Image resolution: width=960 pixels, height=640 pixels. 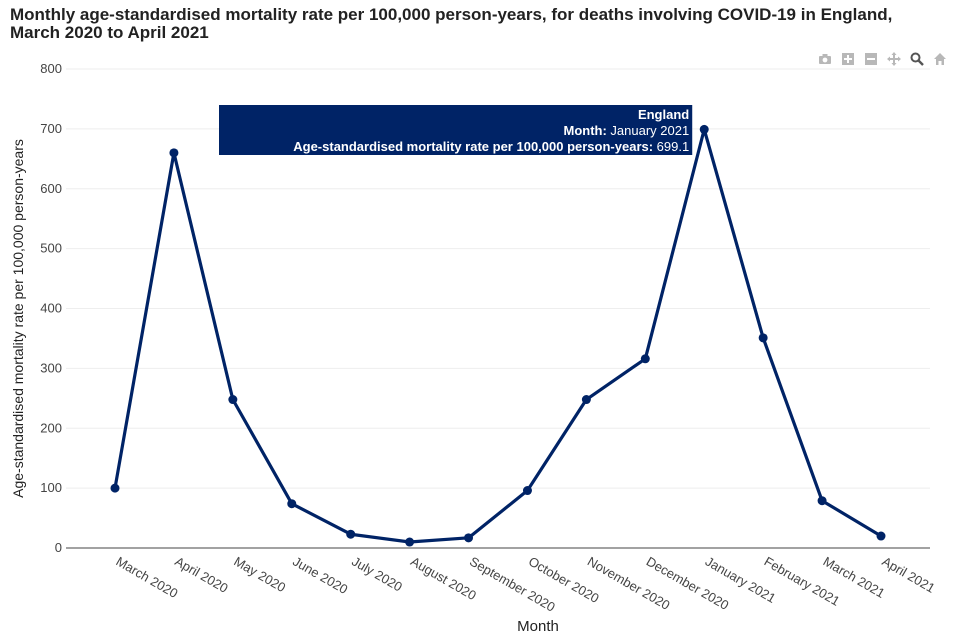 I want to click on y-tick-label: 0, so click(x=58, y=547).